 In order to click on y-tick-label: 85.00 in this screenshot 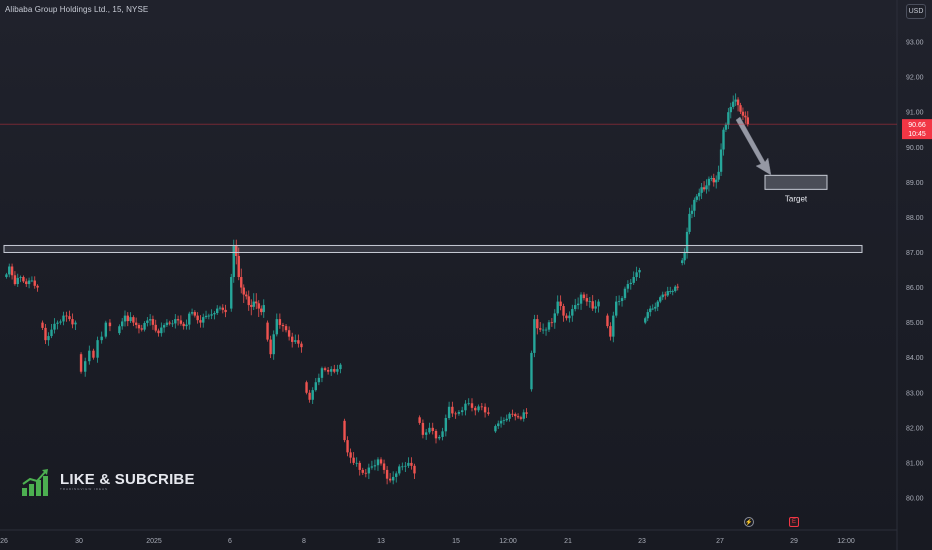, I will do `click(915, 323)`.